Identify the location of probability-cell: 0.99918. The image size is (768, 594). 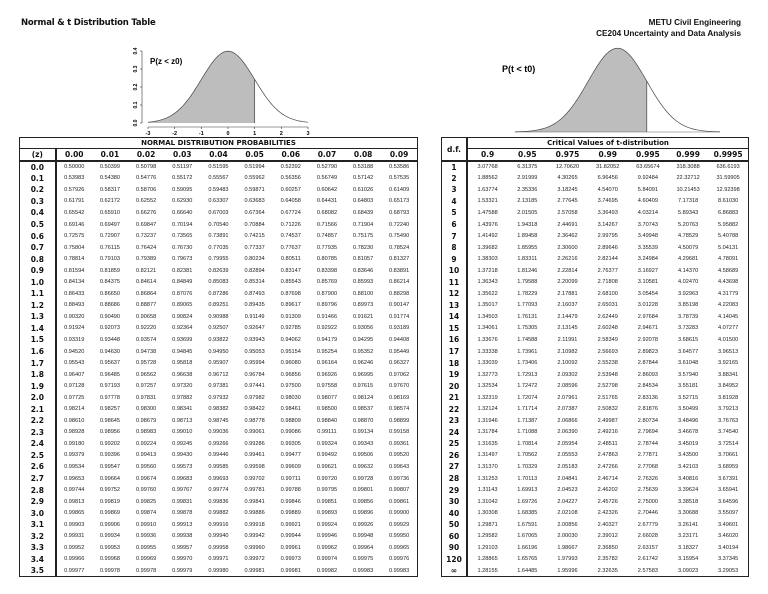
(254, 524).